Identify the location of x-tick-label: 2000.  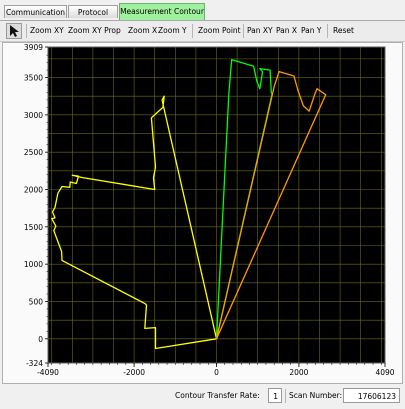
(298, 372).